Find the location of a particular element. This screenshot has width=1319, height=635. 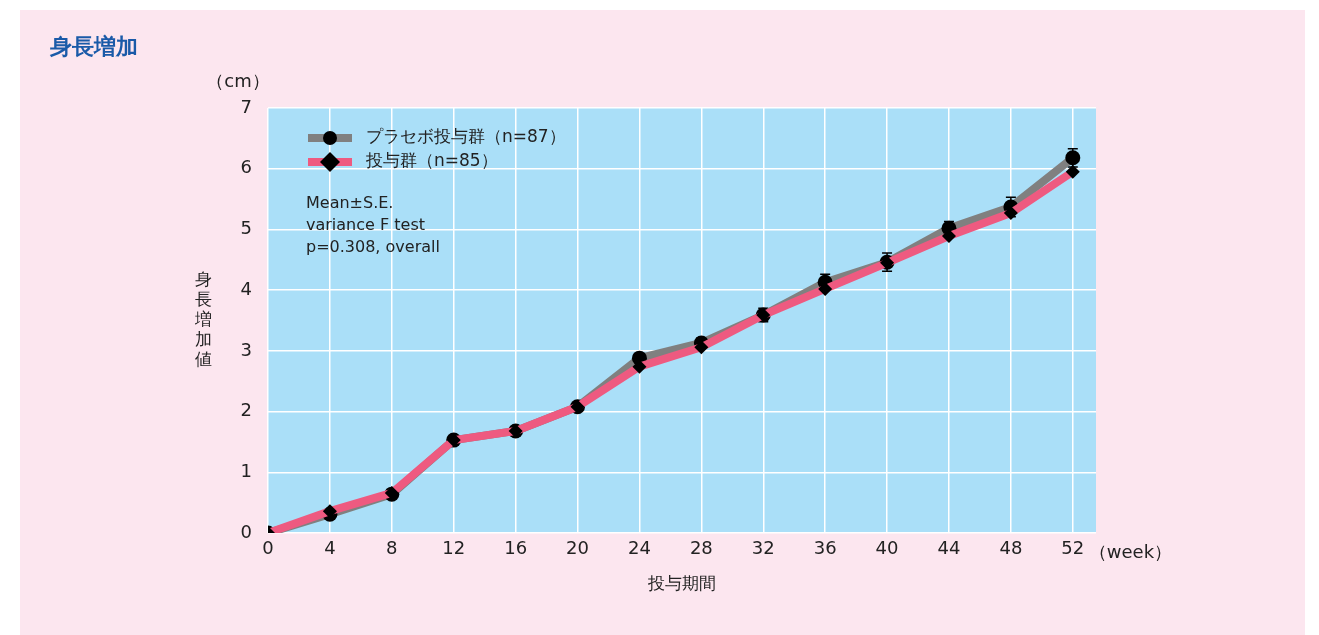

legend-label: プラセボ投与群（n=87） is located at coordinates (466, 136).